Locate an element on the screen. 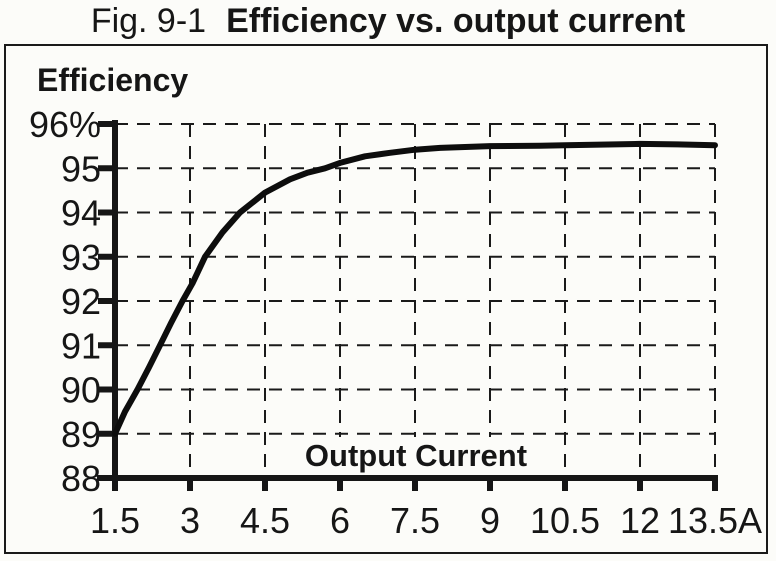 The width and height of the screenshot is (776, 561). figure-title: Fig. 9-1 Efficiency vs. output current is located at coordinates (388, 21).